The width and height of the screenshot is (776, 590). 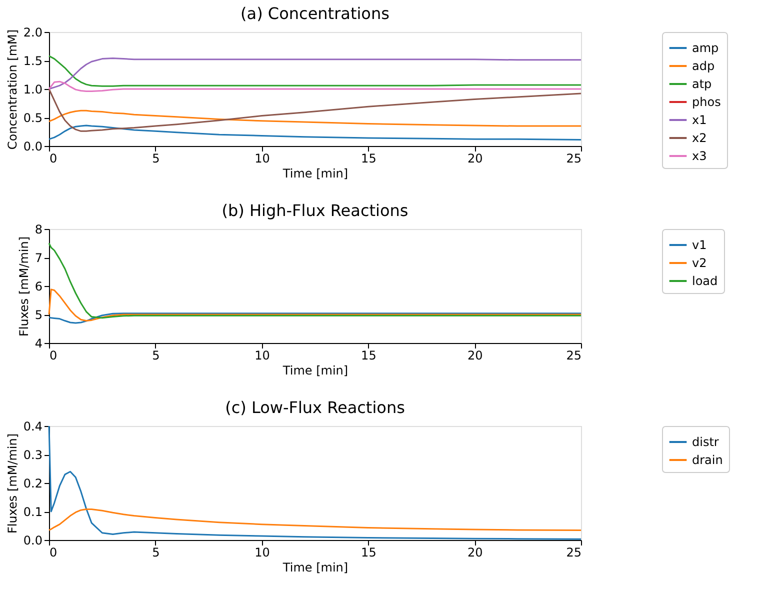 I want to click on y-tick-label: 1.5, so click(x=32, y=61).